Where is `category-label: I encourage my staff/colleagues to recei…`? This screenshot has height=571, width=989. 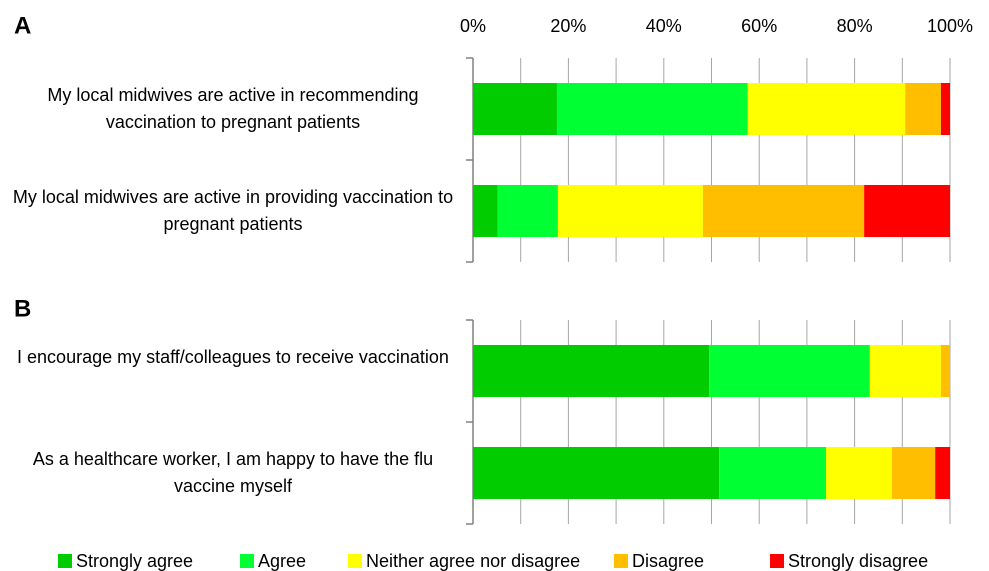 category-label: I encourage my staff/colleagues to recei… is located at coordinates (233, 357).